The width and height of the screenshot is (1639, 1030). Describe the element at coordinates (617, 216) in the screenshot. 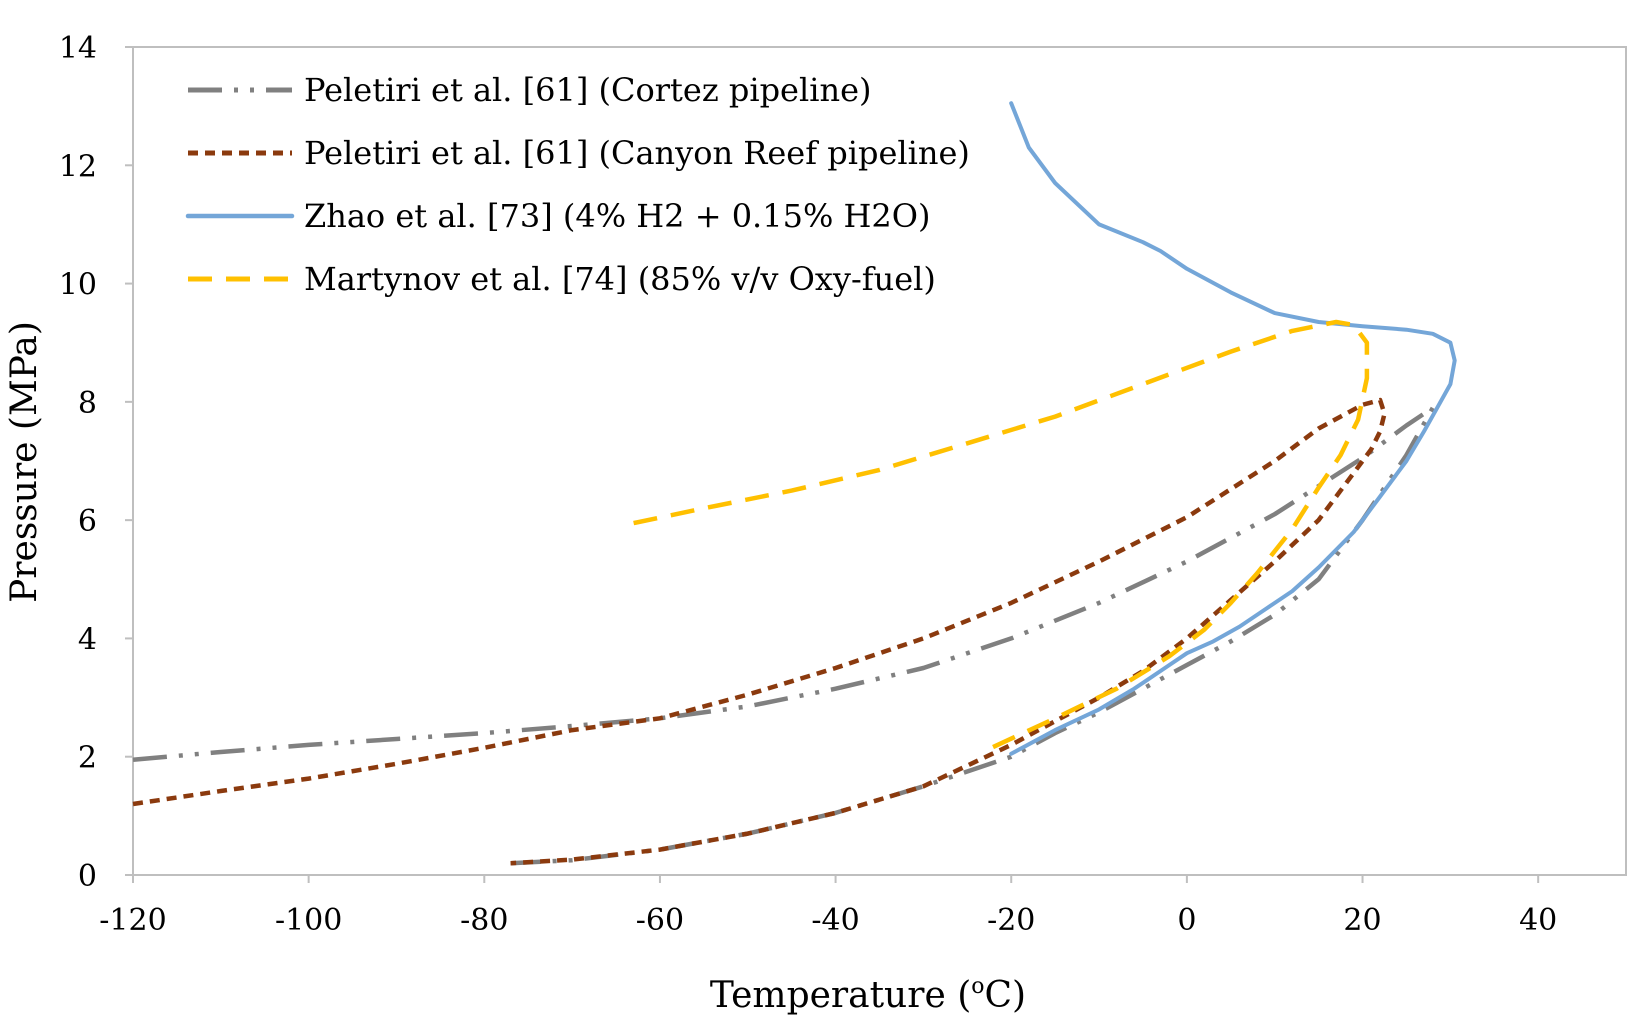

I see `legend-label: Zhao et al. [73] (4% H2 + 0.15% H2O)` at that location.